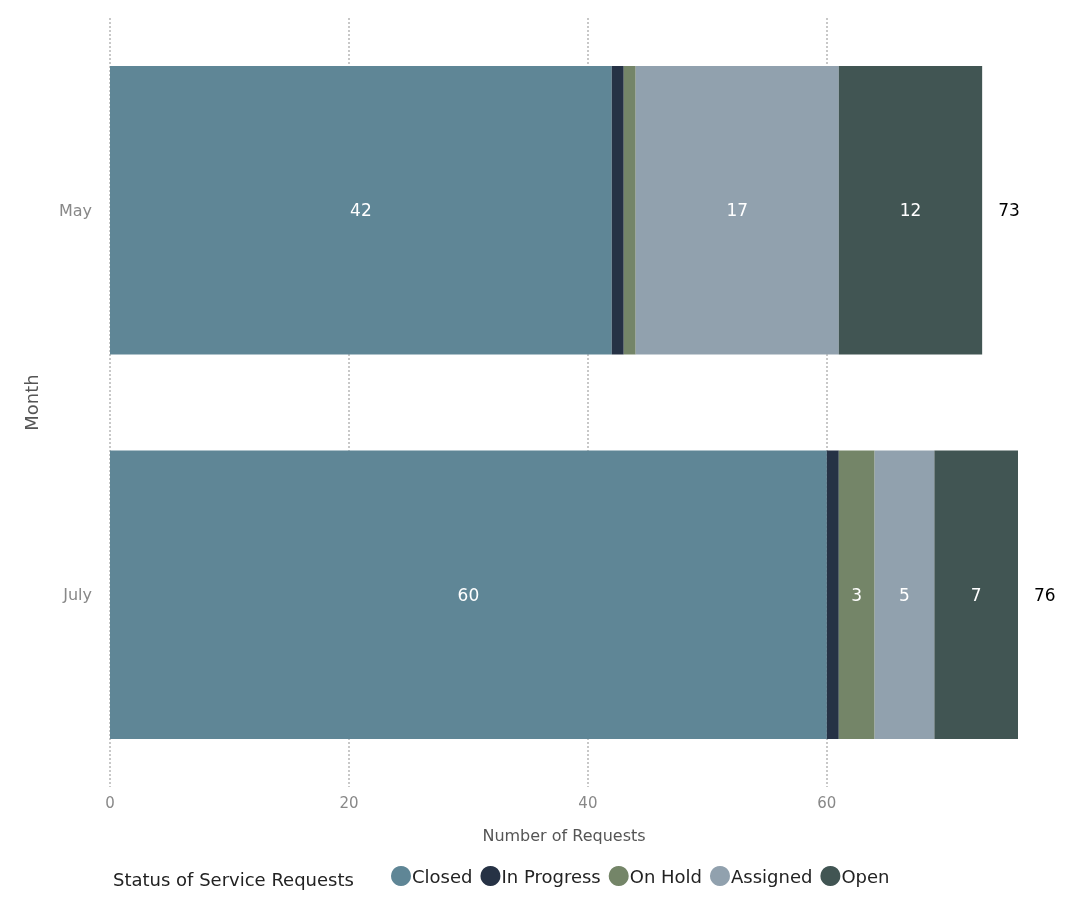 This screenshot has width=1071, height=905. What do you see at coordinates (865, 876) in the screenshot?
I see `legend-label: Open` at bounding box center [865, 876].